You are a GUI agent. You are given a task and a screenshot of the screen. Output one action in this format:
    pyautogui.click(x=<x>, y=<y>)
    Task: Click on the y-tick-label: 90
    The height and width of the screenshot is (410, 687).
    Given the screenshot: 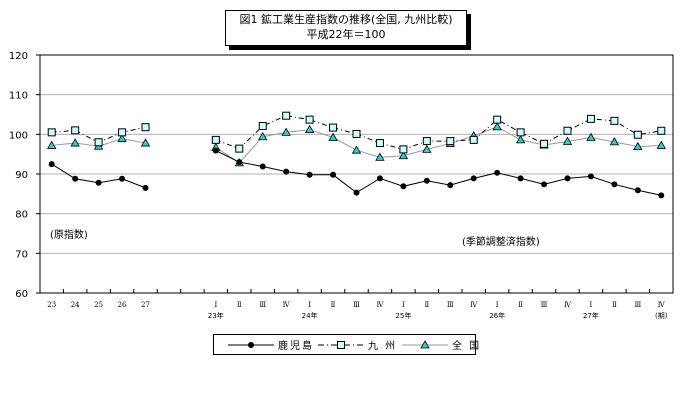 What is the action you would take?
    pyautogui.click(x=21, y=175)
    